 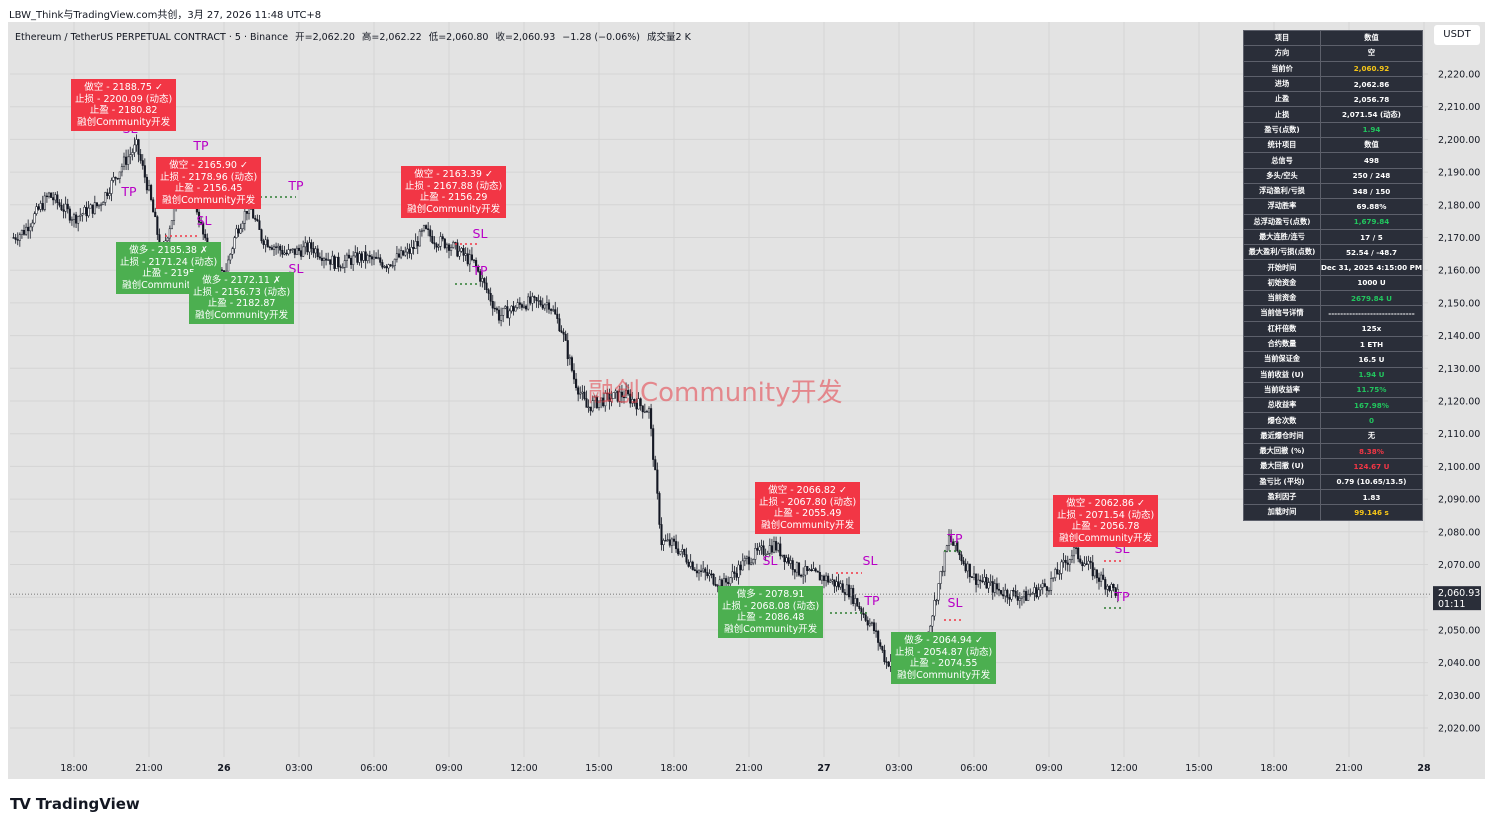 What do you see at coordinates (75, 804) in the screenshot?
I see `tradingview-brand: TV TradingView` at bounding box center [75, 804].